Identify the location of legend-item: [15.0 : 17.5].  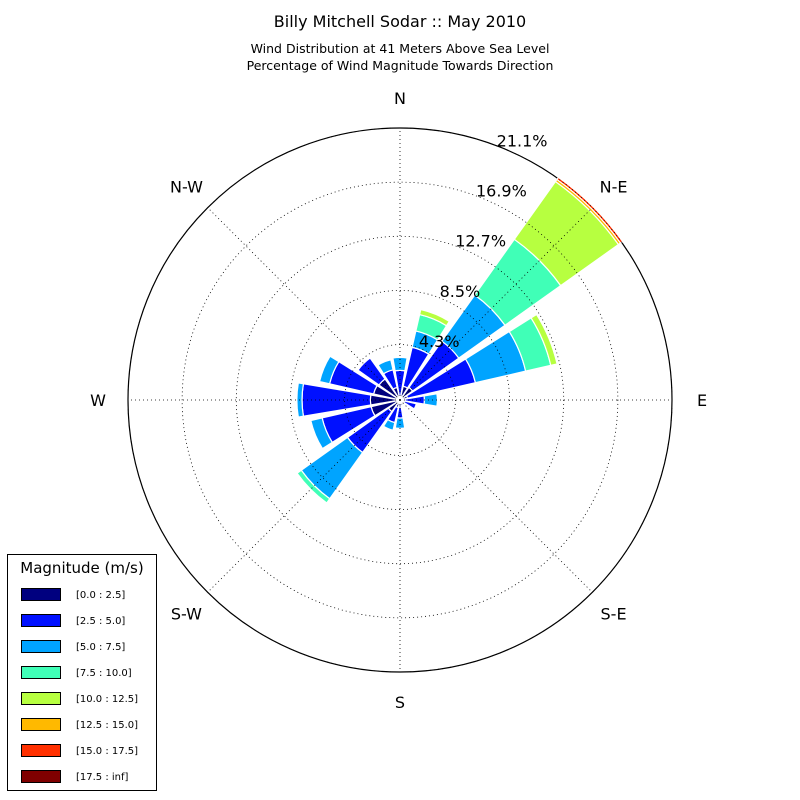
(86, 752).